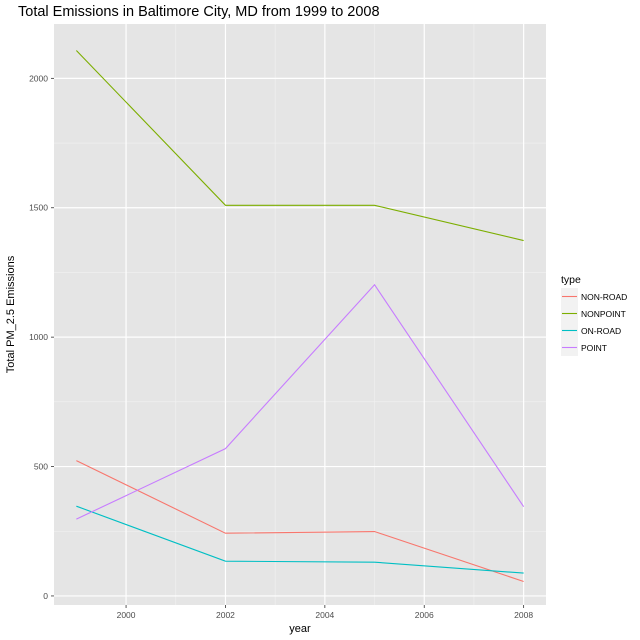  I want to click on series-line-on-road, so click(300, 539).